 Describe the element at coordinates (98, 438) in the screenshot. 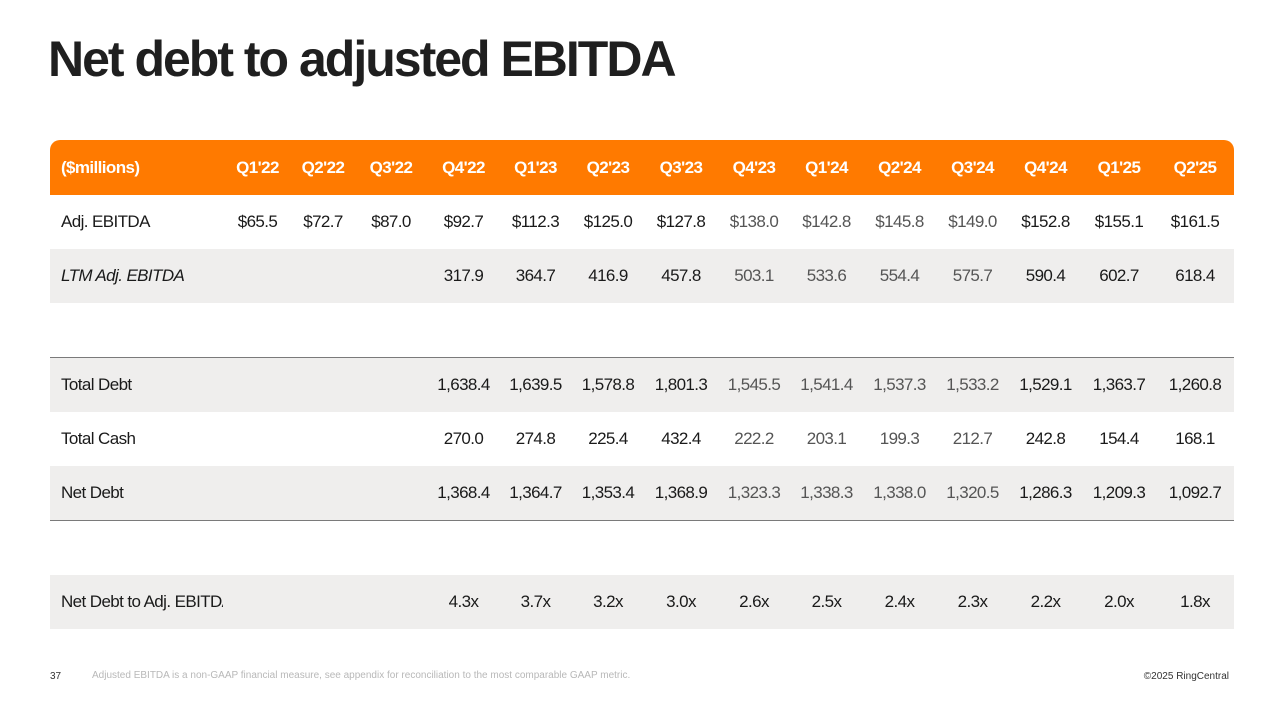

I see `row-label: Total Cash` at that location.